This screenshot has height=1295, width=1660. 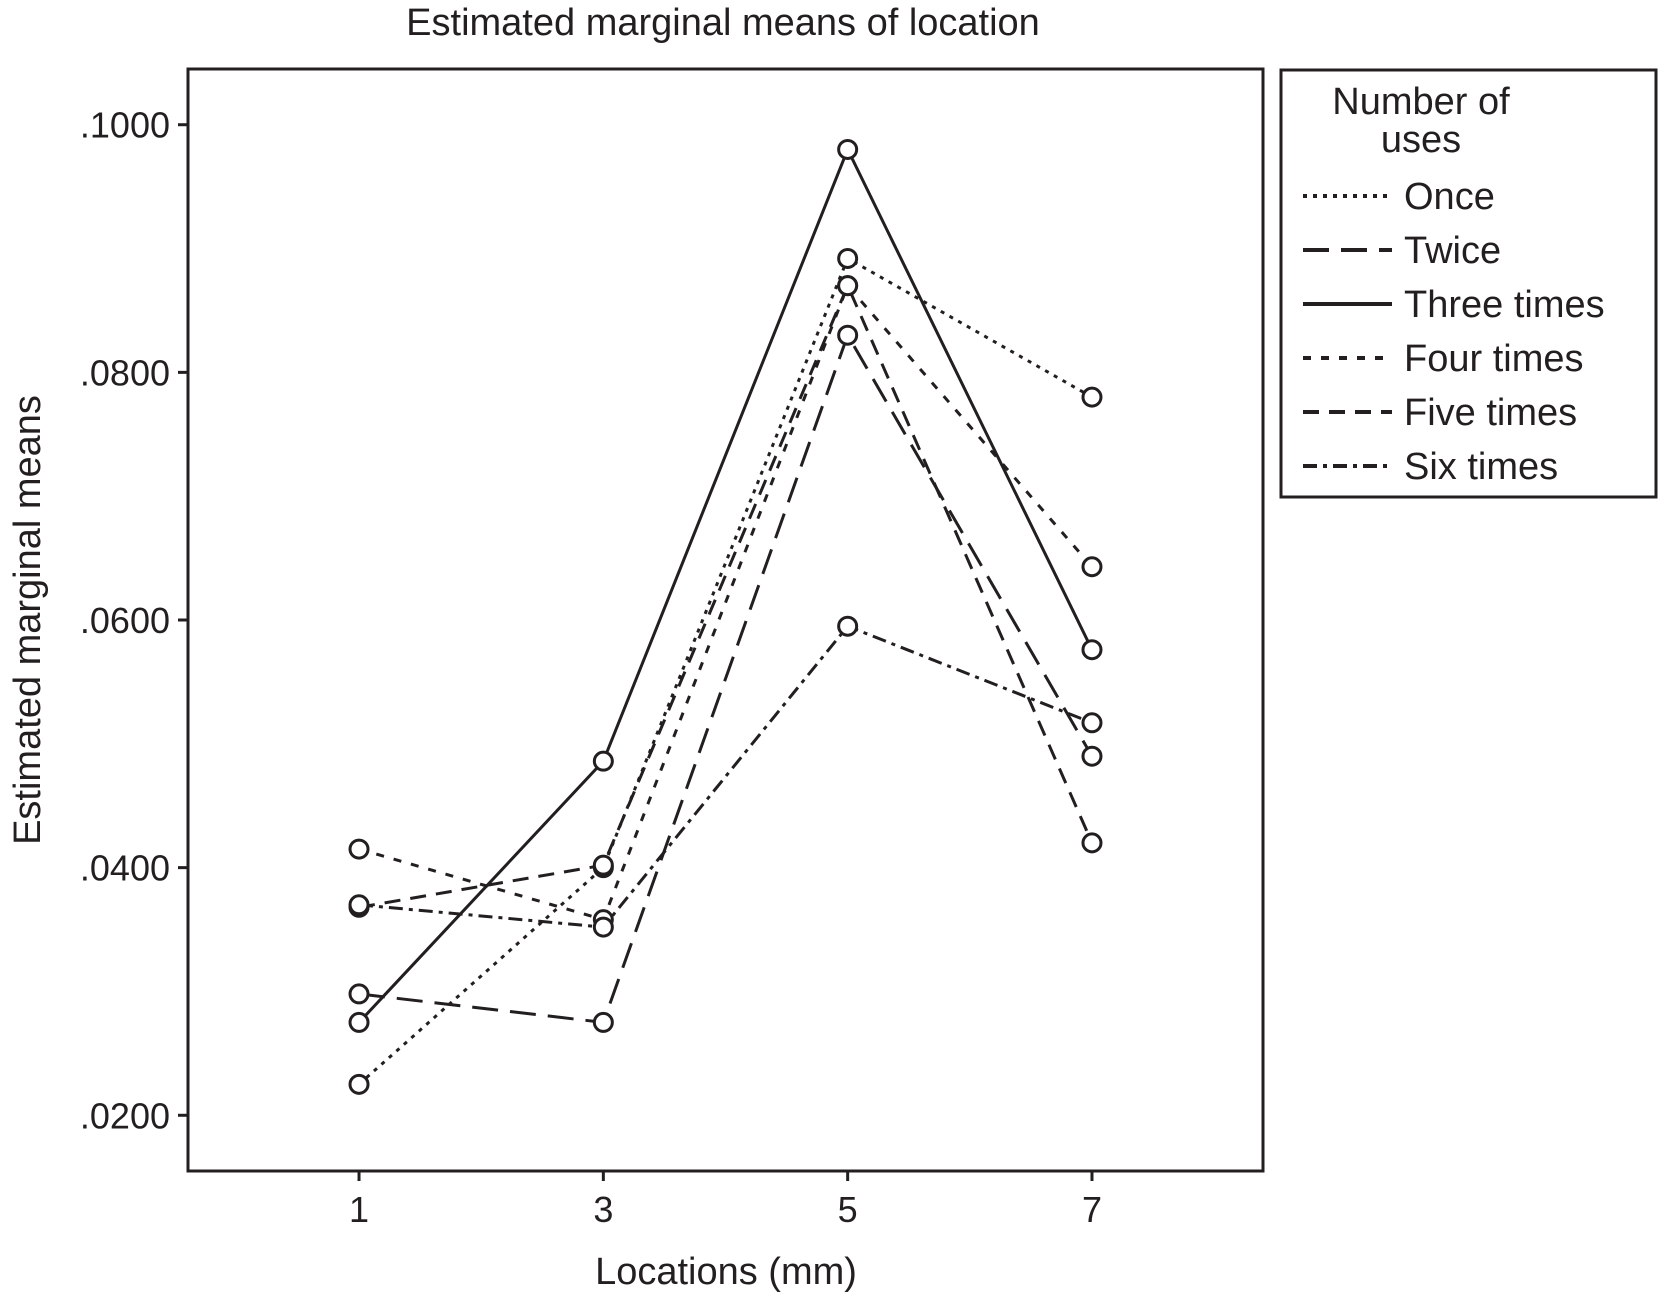 What do you see at coordinates (1449, 197) in the screenshot?
I see `legend-label: Once` at bounding box center [1449, 197].